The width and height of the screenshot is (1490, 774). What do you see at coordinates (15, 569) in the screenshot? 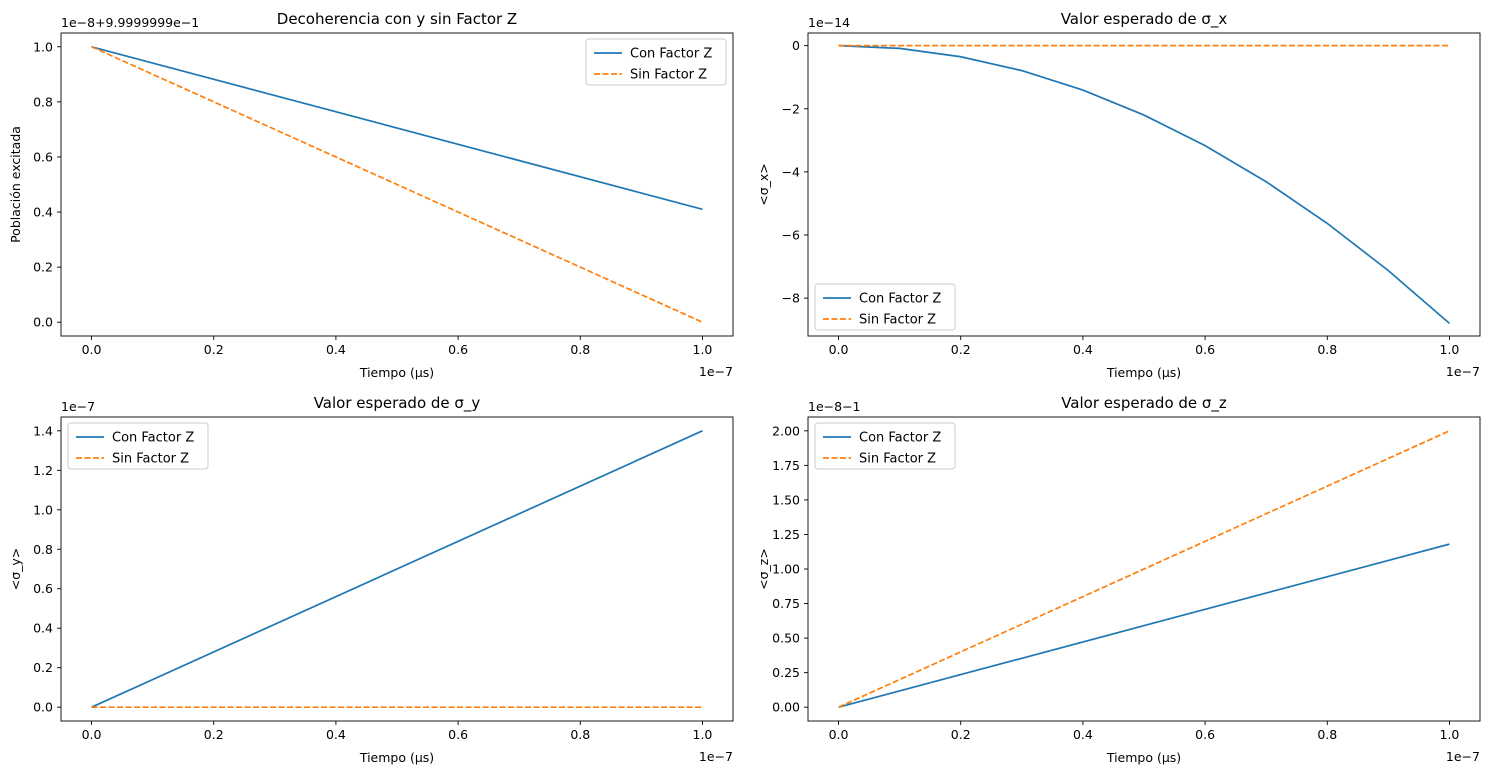
I see `y-axis-label: <σ_y>` at bounding box center [15, 569].